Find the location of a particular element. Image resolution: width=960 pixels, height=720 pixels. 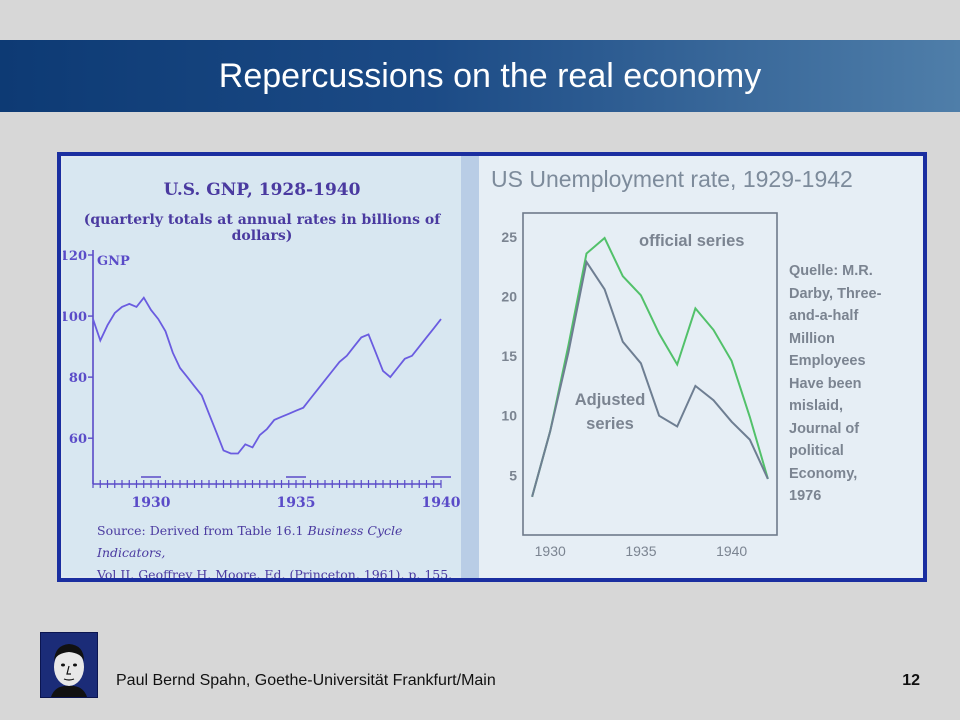

adjusted-series-label-line2: series is located at coordinates (610, 424).